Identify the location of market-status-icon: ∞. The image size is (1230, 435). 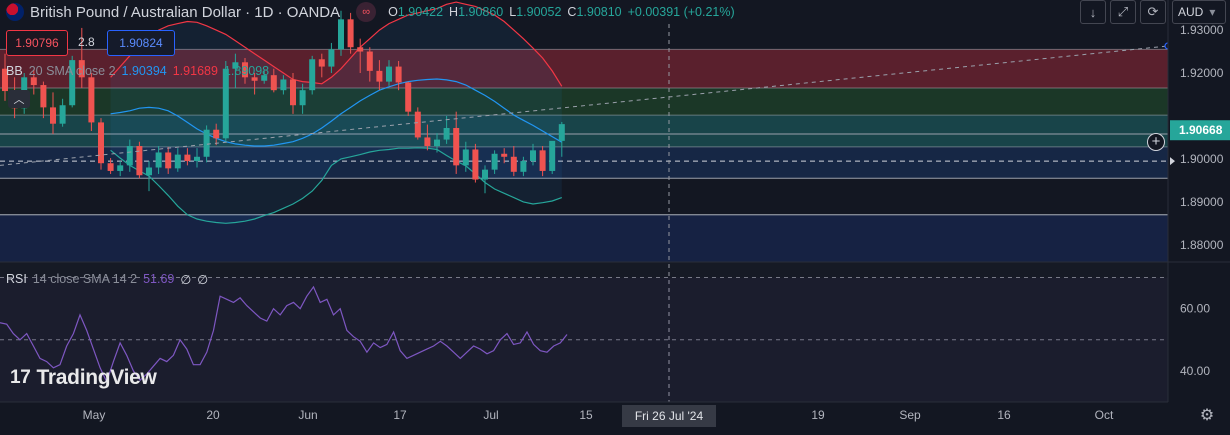
(366, 12).